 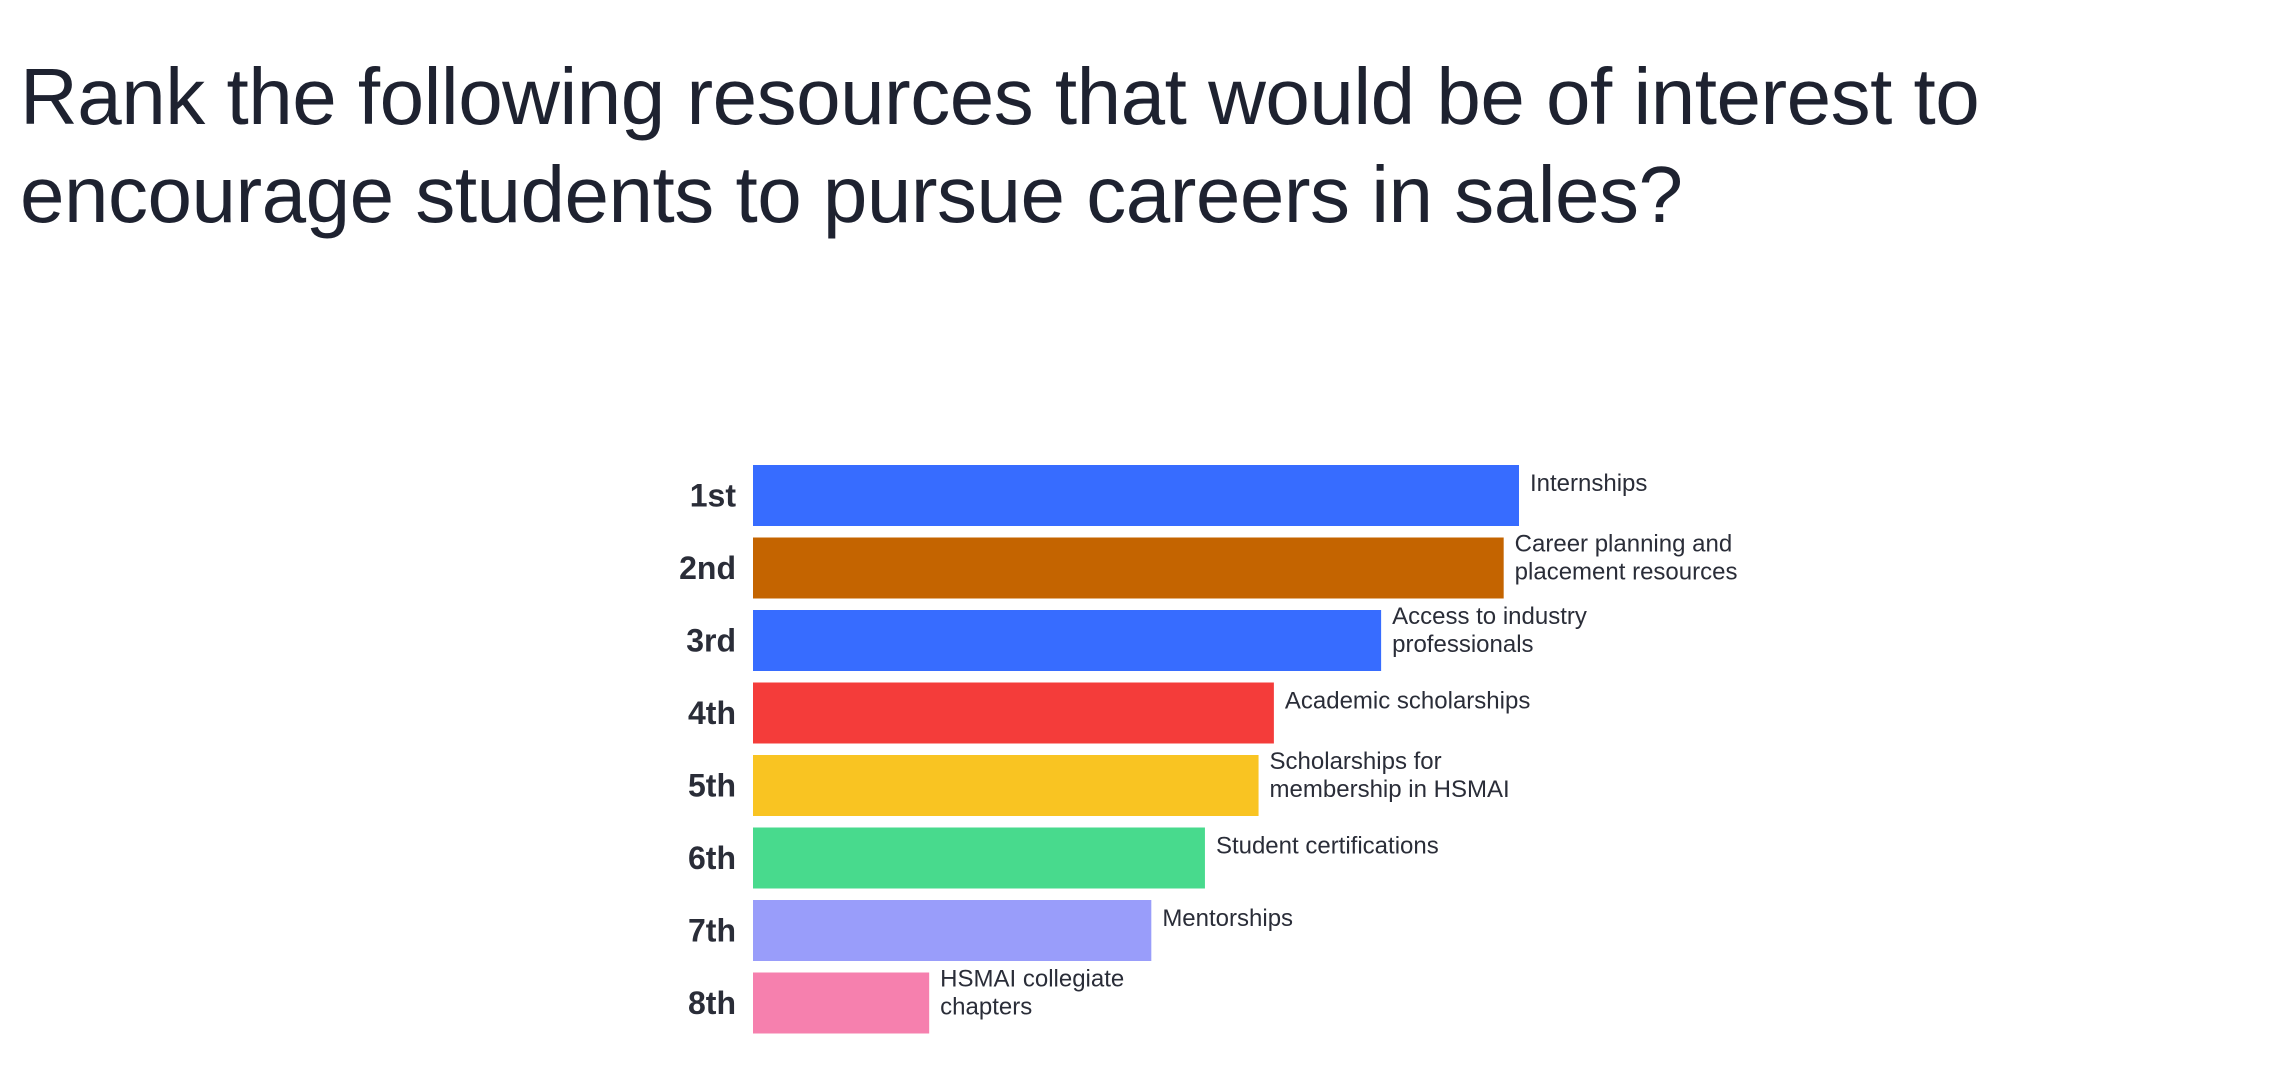 What do you see at coordinates (979, 858) in the screenshot?
I see `bar-6th` at bounding box center [979, 858].